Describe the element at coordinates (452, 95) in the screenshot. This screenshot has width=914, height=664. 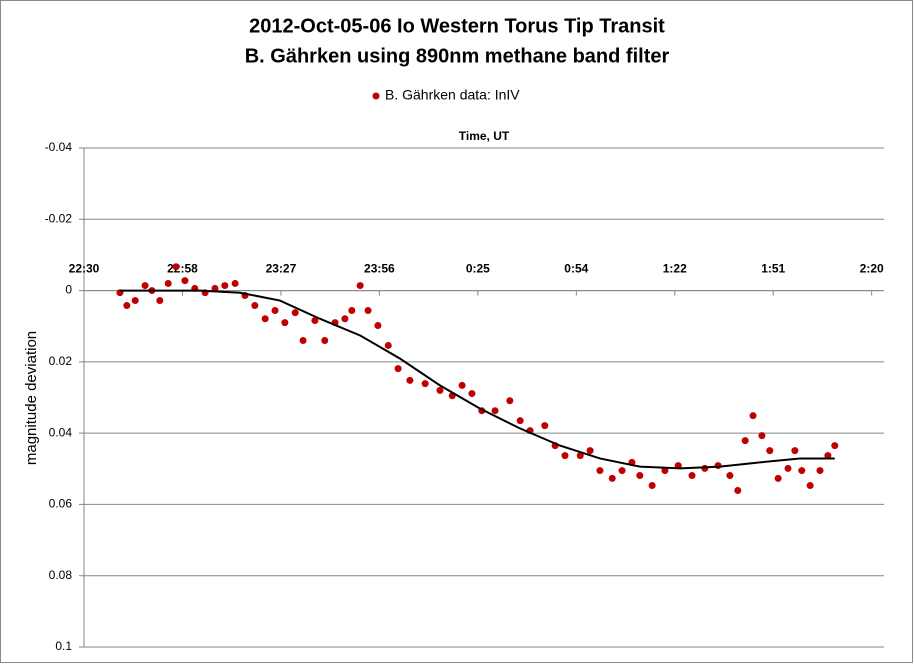
I see `legend-label: B. Gährken data: InIV` at that location.